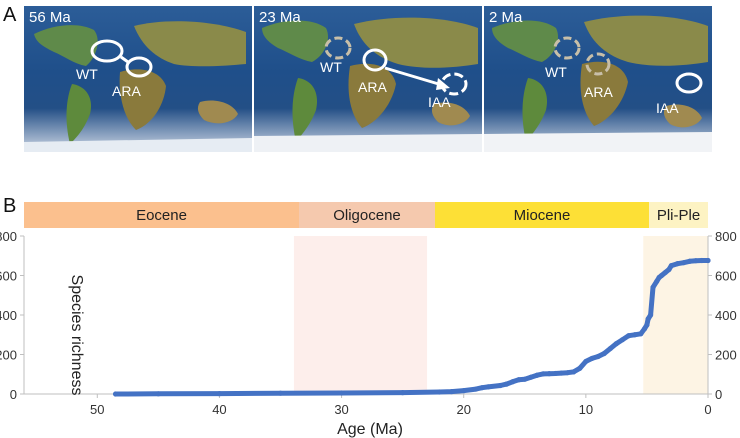 The height and width of the screenshot is (438, 740). Describe the element at coordinates (50, 17) in the screenshot. I see `map-age-label: 56 Ma` at that location.